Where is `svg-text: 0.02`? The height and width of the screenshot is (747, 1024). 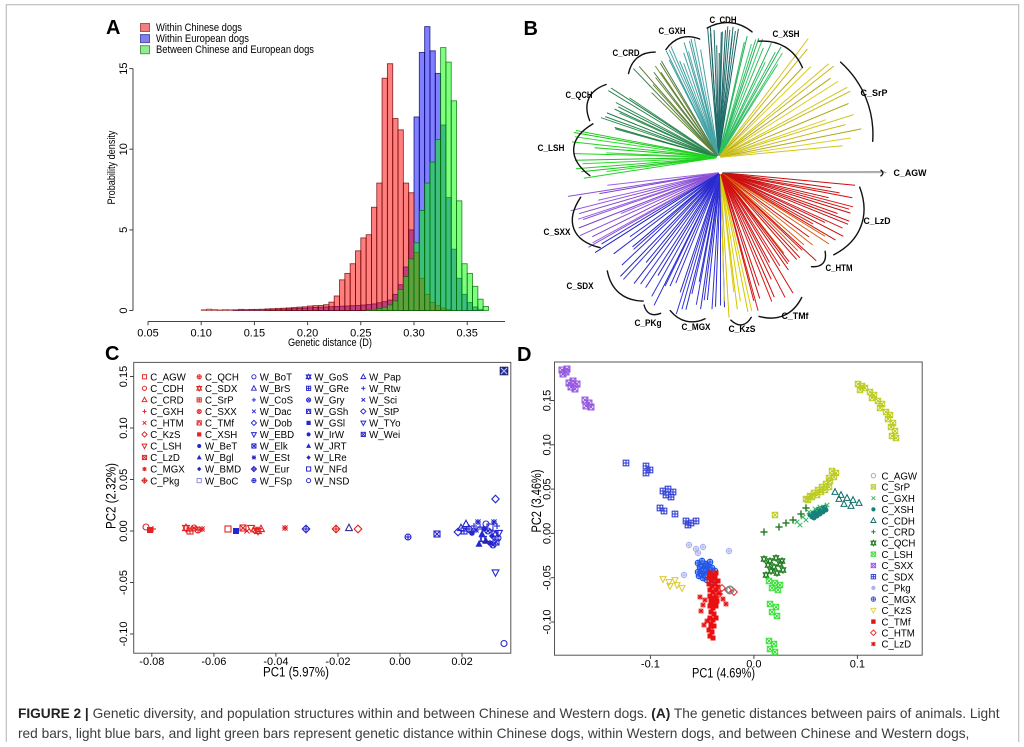 svg-text: 0.02 is located at coordinates (461, 662).